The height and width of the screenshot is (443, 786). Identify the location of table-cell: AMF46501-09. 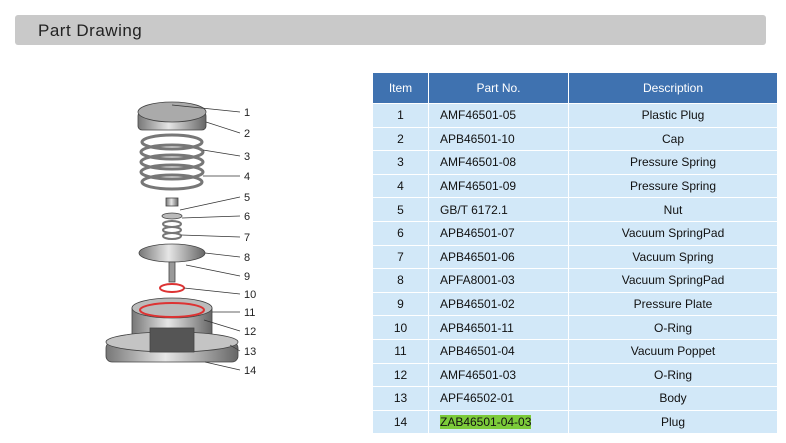
(498, 186).